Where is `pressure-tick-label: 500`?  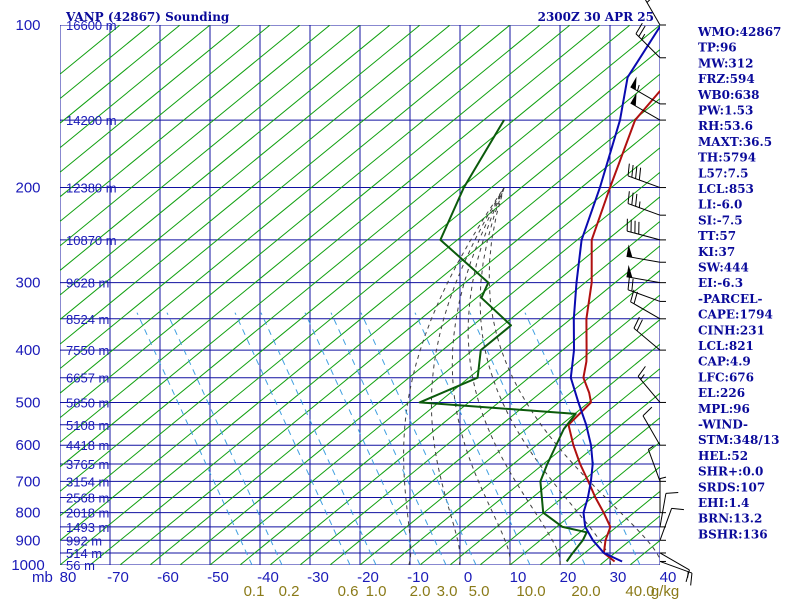 pressure-tick-label: 500 is located at coordinates (27, 402).